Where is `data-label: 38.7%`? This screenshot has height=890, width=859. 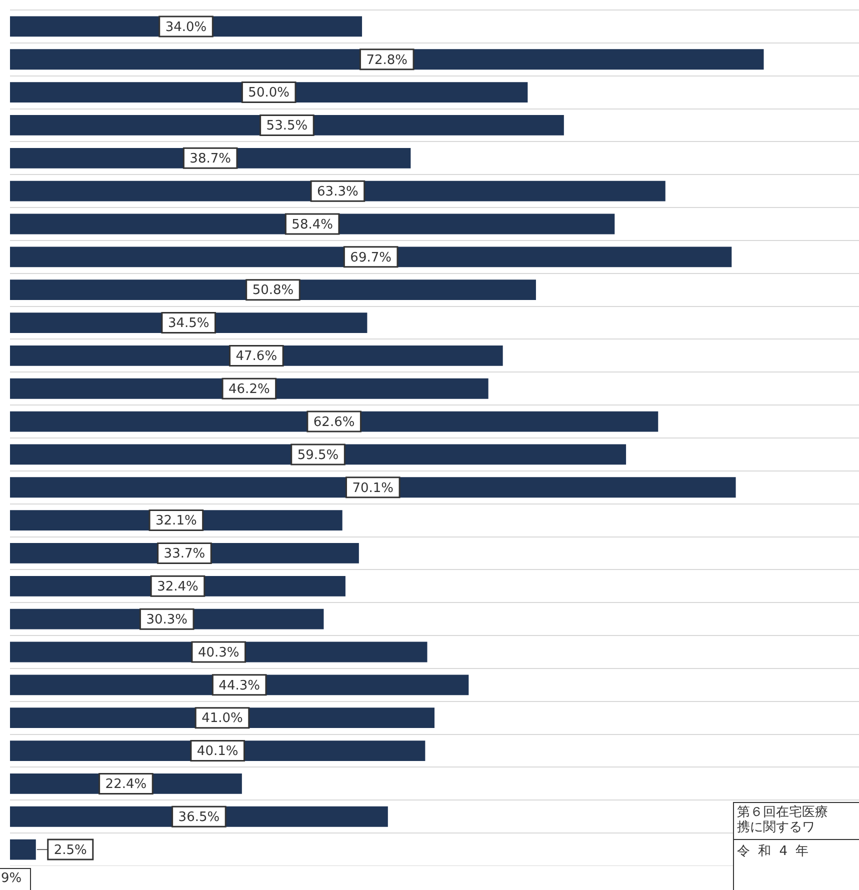
data-label: 38.7% is located at coordinates (210, 159).